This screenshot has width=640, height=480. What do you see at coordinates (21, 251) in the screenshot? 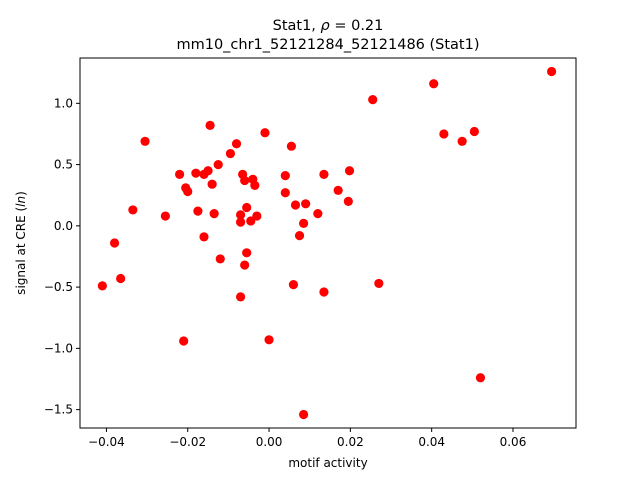
I see `y-axis-label-prefix: signal at CRE (` at bounding box center [21, 251].